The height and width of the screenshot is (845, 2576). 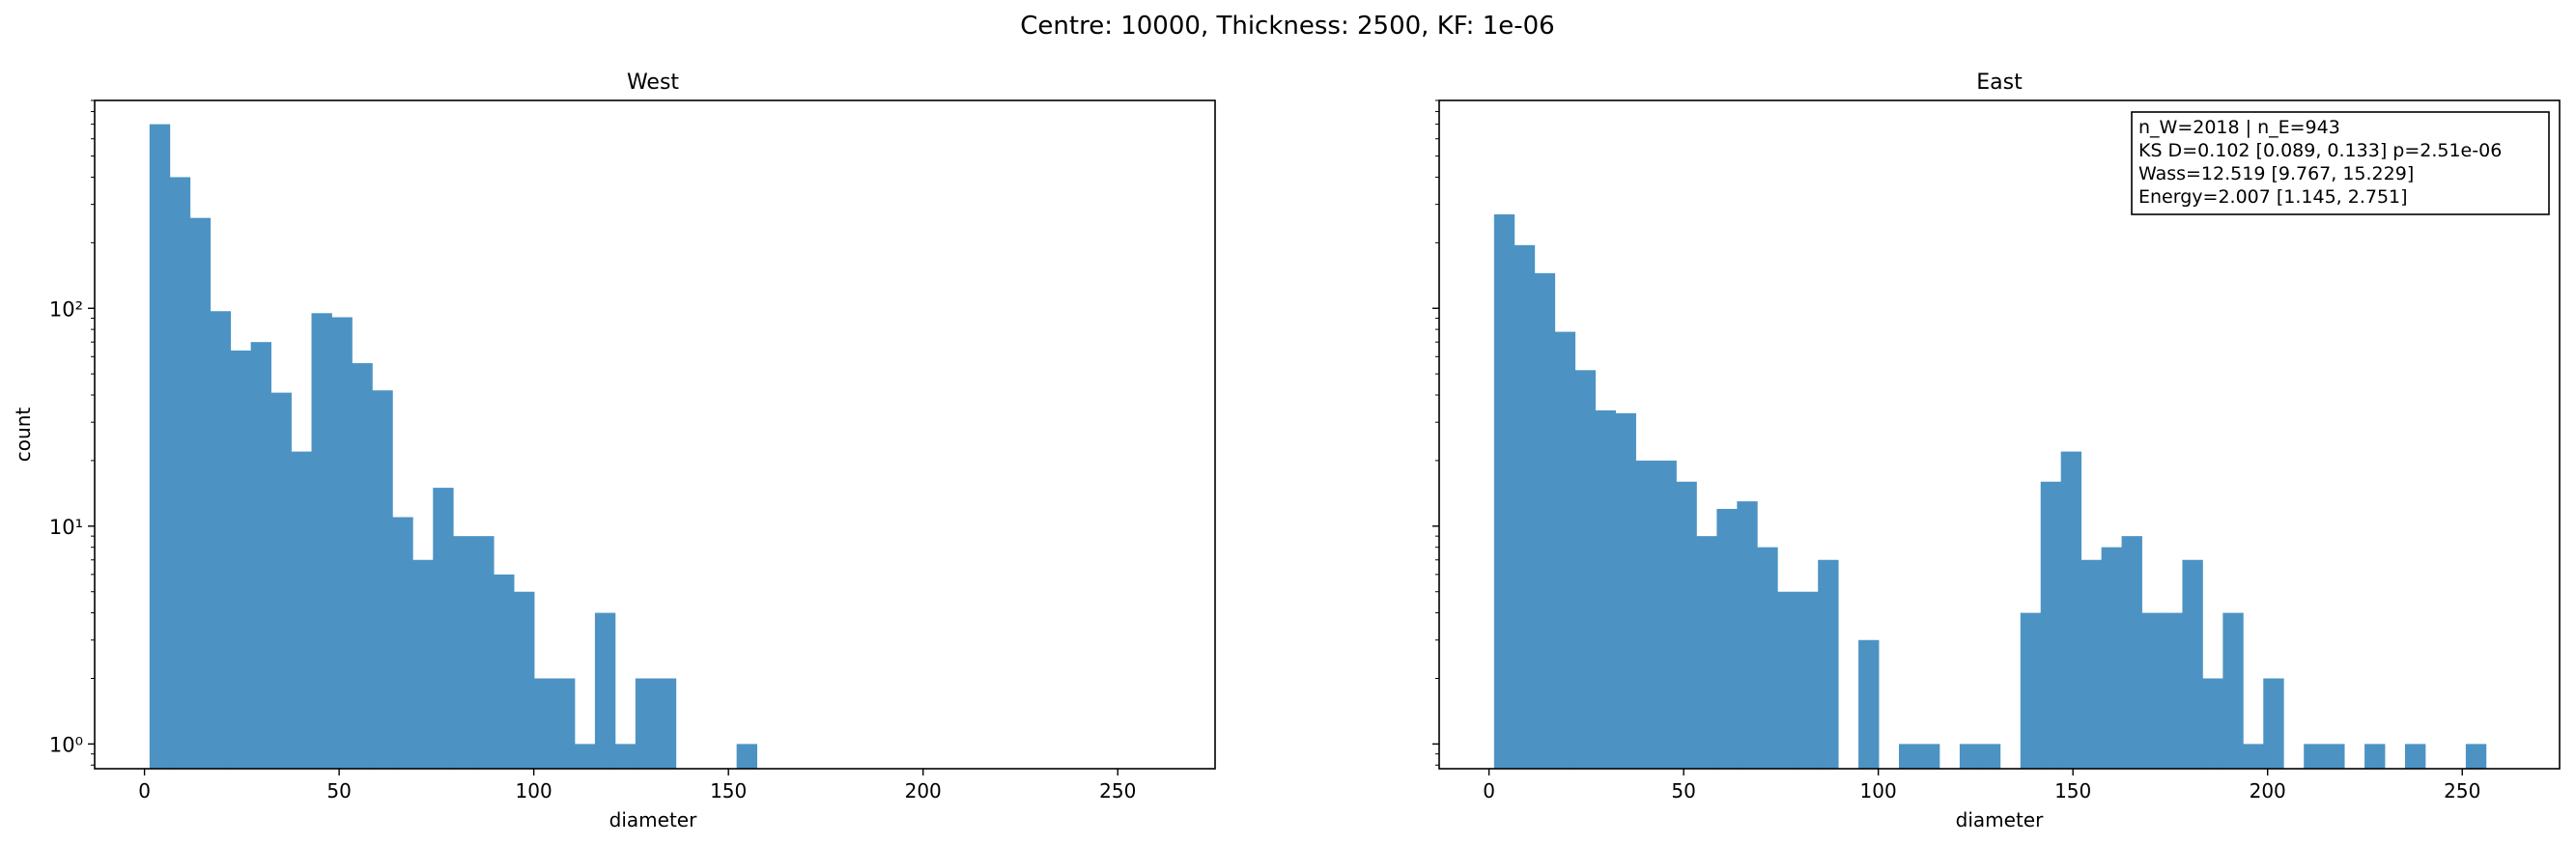 I want to click on east-xlabel: diameter, so click(x=2000, y=819).